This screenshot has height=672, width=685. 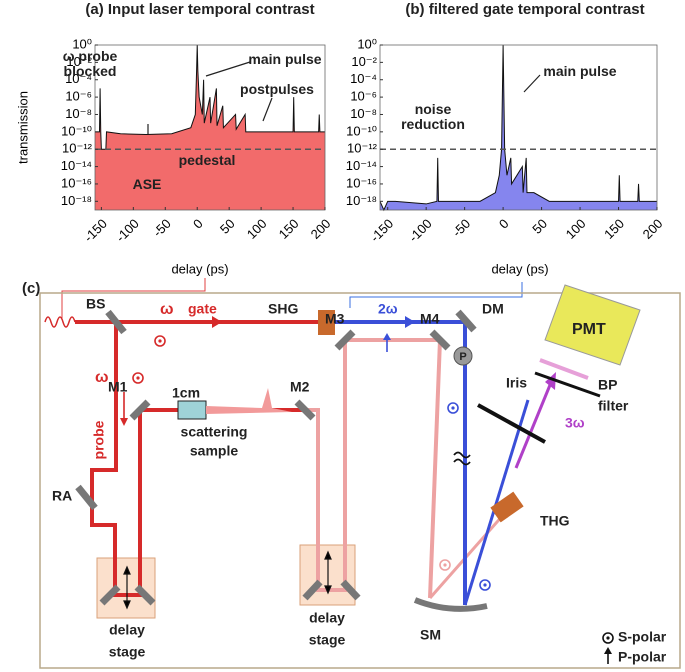 What do you see at coordinates (62, 496) in the screenshot?
I see `label: RA` at bounding box center [62, 496].